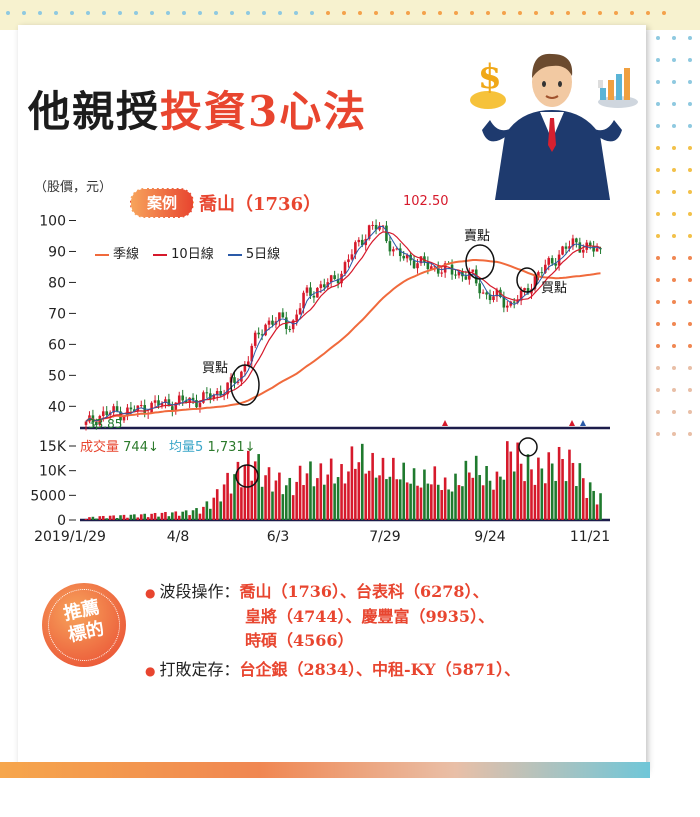 The image size is (700, 817). What do you see at coordinates (53, 472) in the screenshot?
I see `volume-ytick-label: 10K` at bounding box center [53, 472].